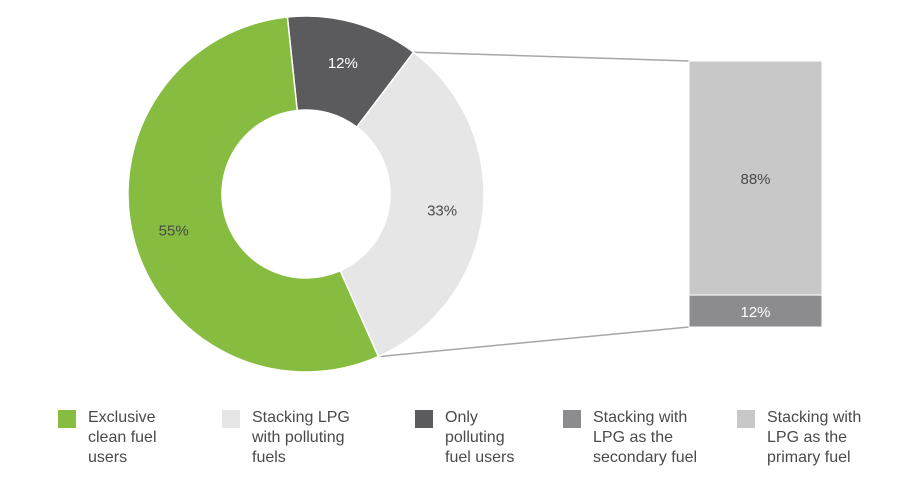  I want to click on bar-label-1: 12%, so click(755, 312).